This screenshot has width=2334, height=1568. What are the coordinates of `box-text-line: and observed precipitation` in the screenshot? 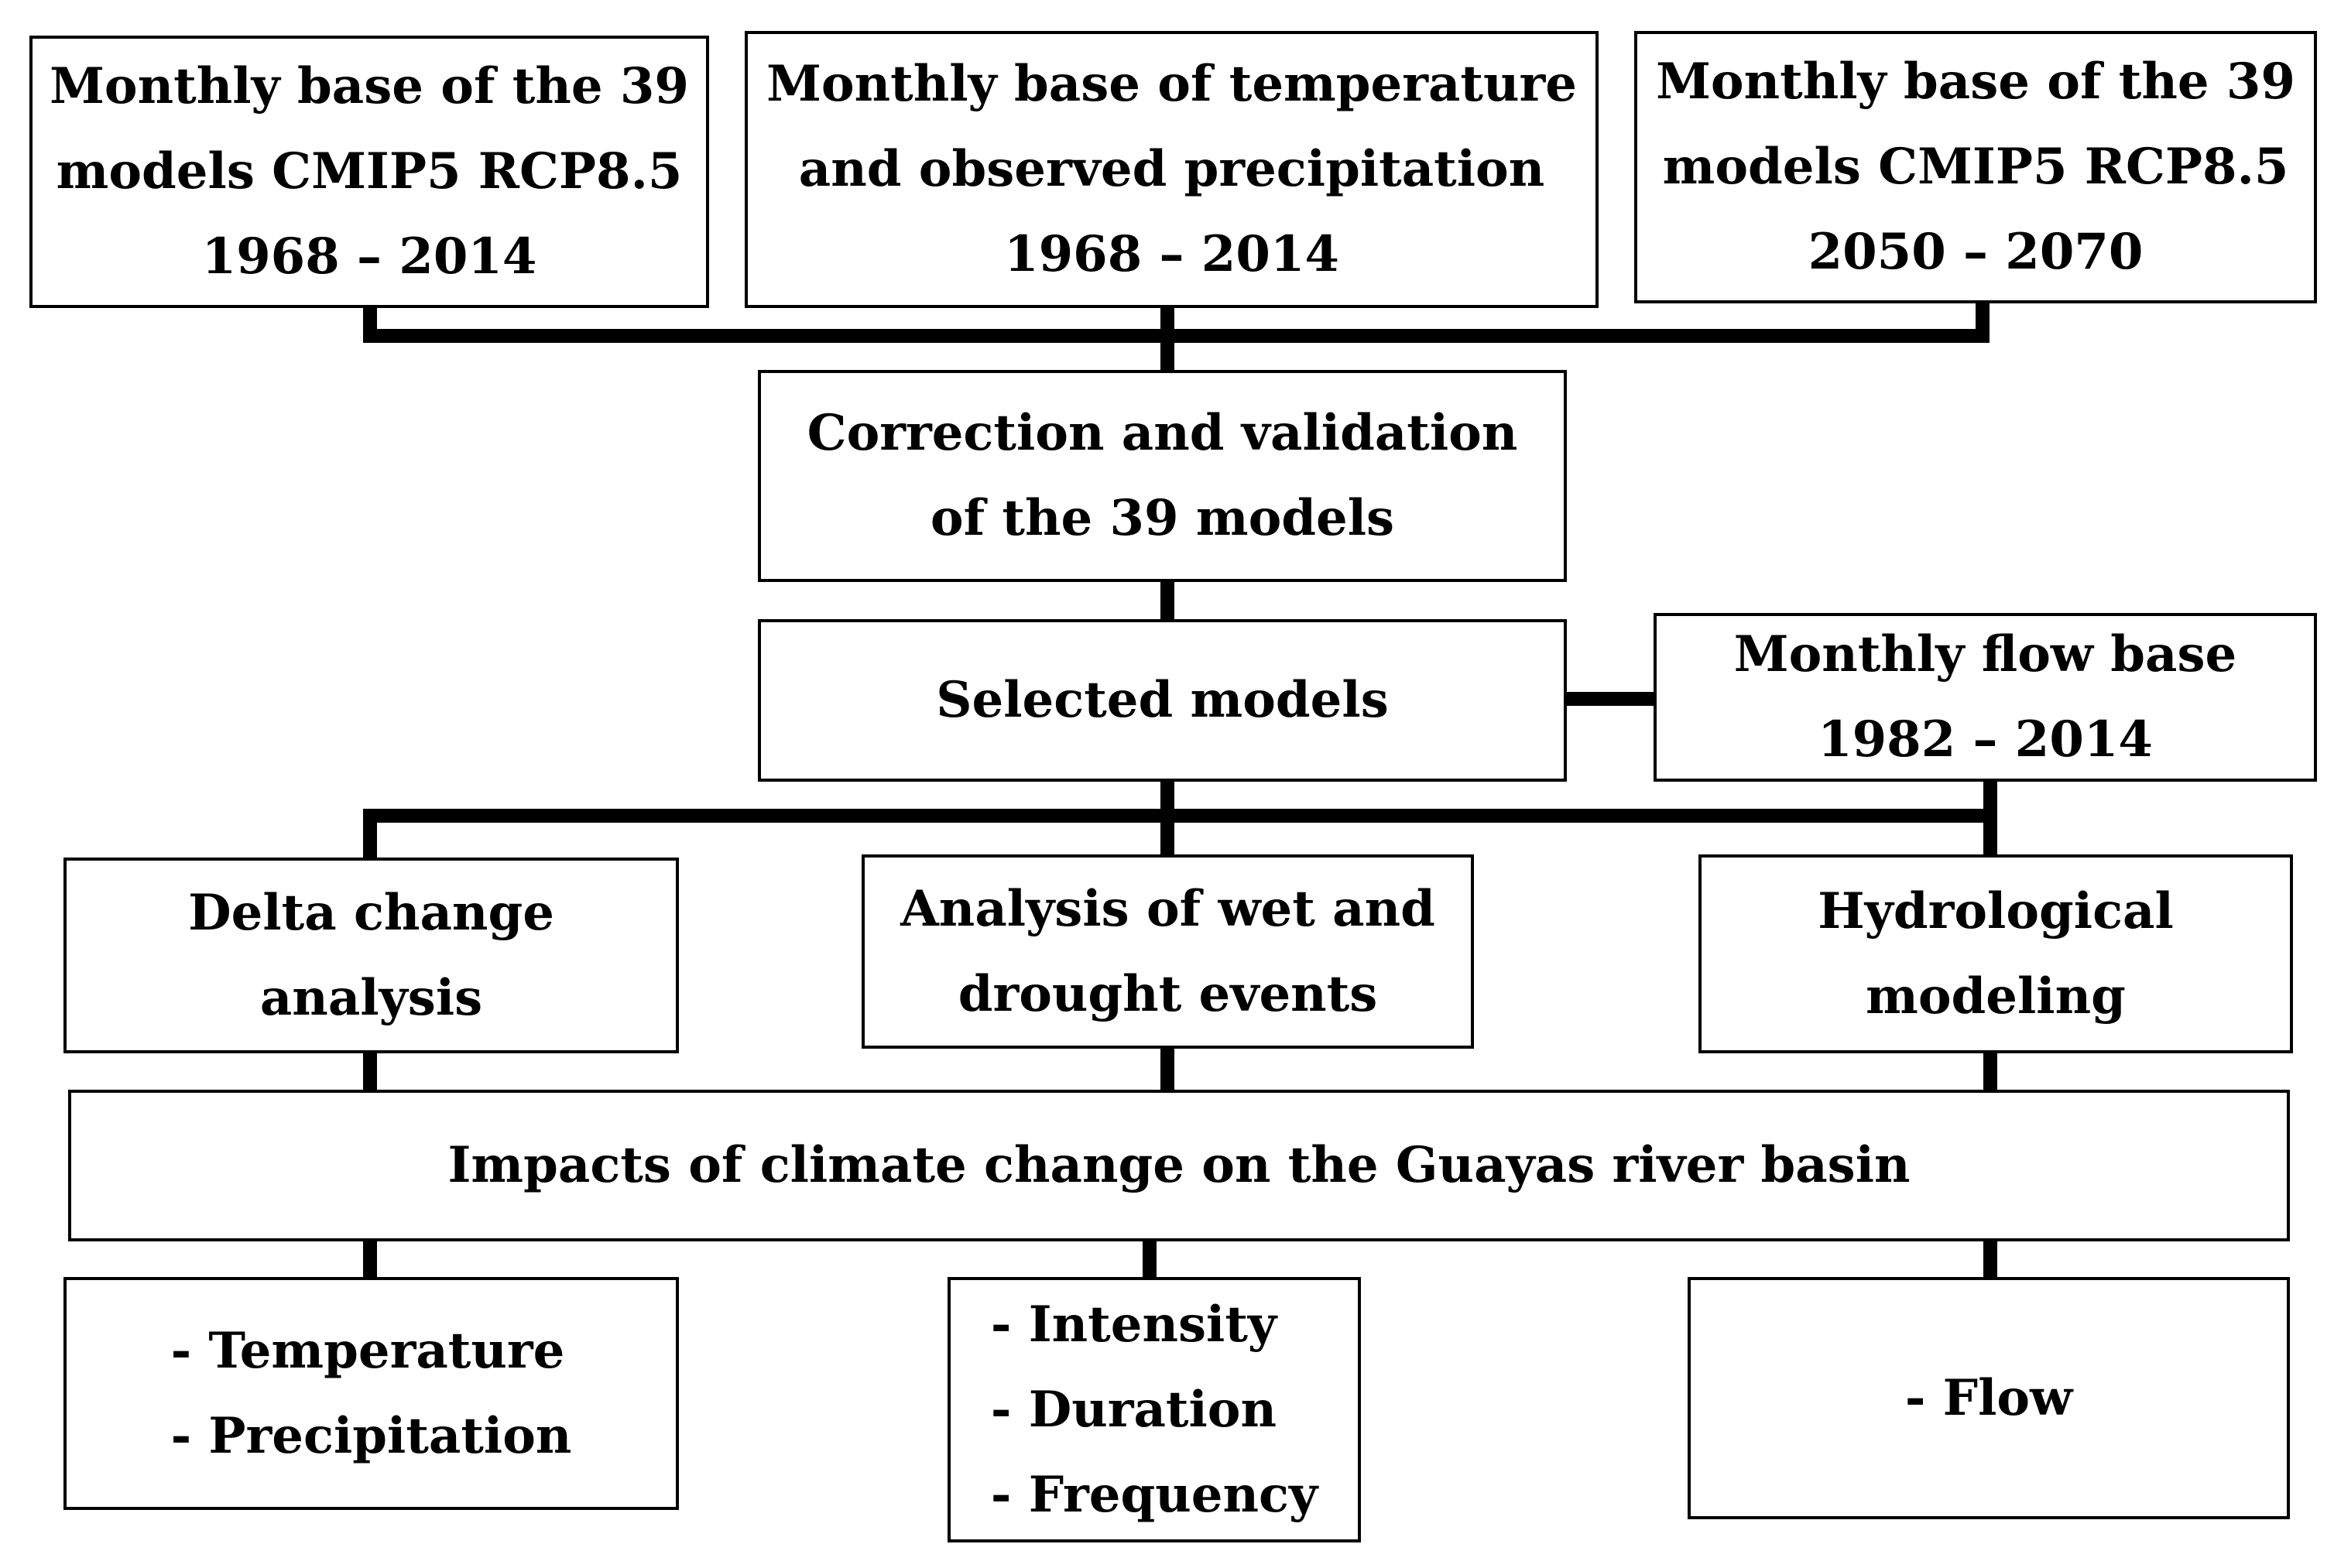 It's located at (1171, 169).